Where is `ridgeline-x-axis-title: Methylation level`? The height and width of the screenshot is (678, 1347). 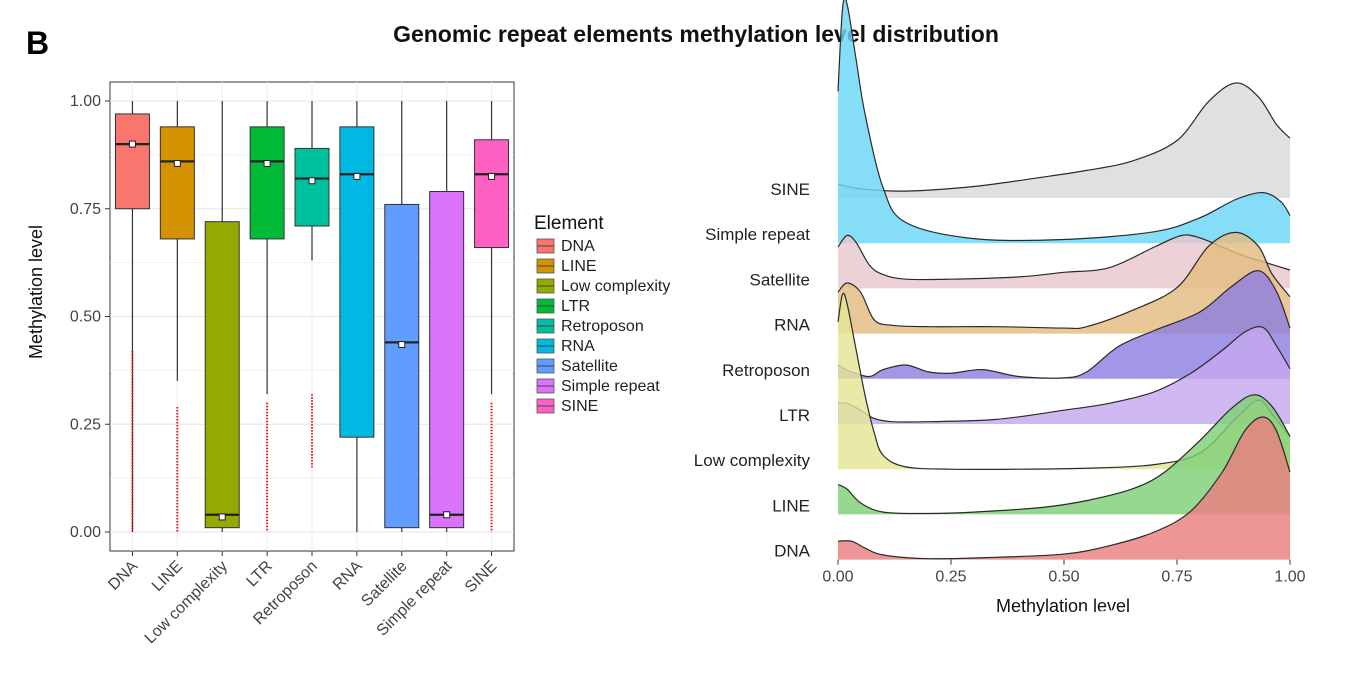 ridgeline-x-axis-title: Methylation level is located at coordinates (1063, 606).